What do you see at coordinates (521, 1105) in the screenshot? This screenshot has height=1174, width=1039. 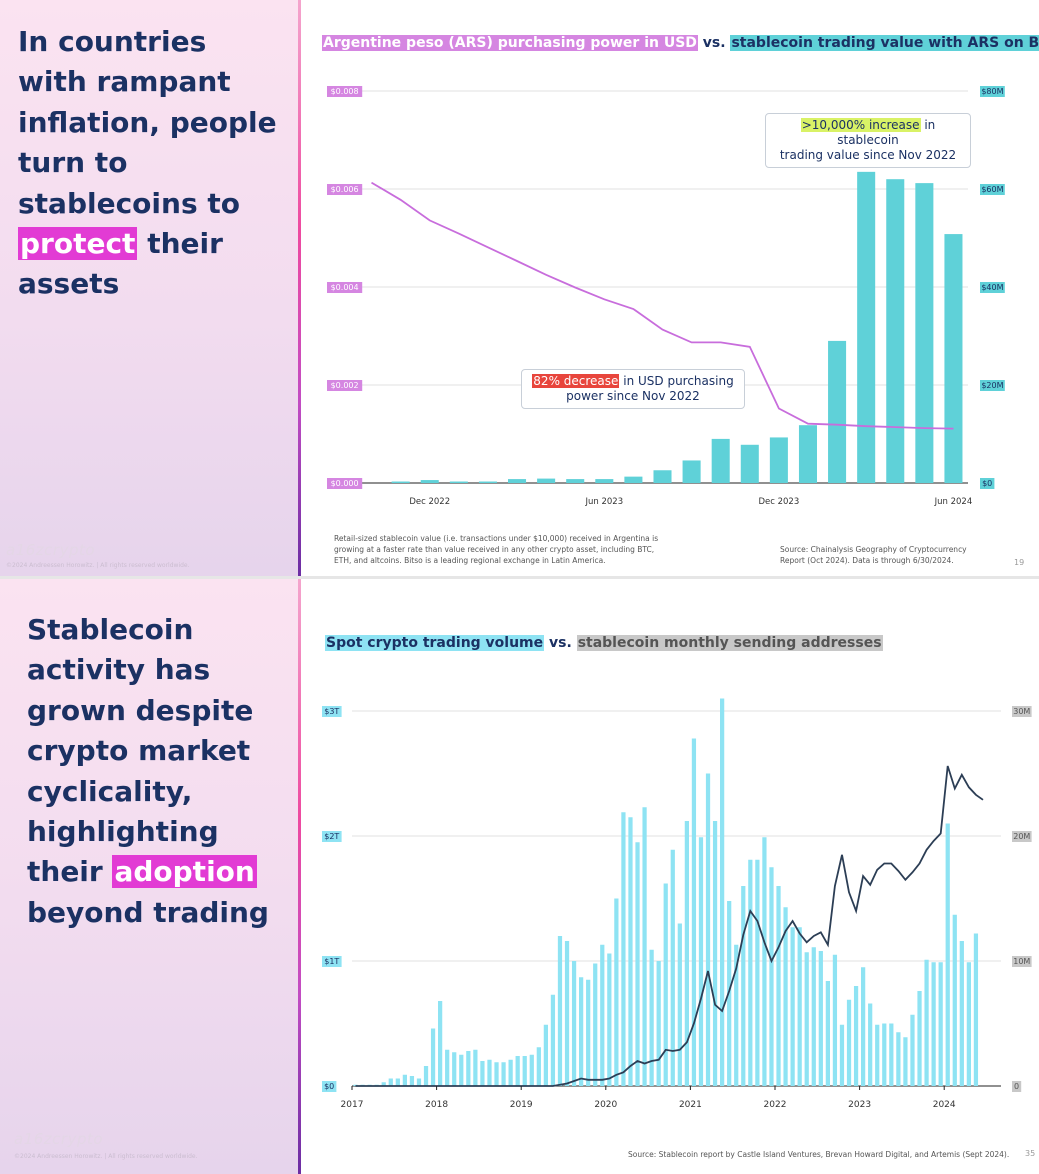 I see `x-tick-label: 2019` at bounding box center [521, 1105].